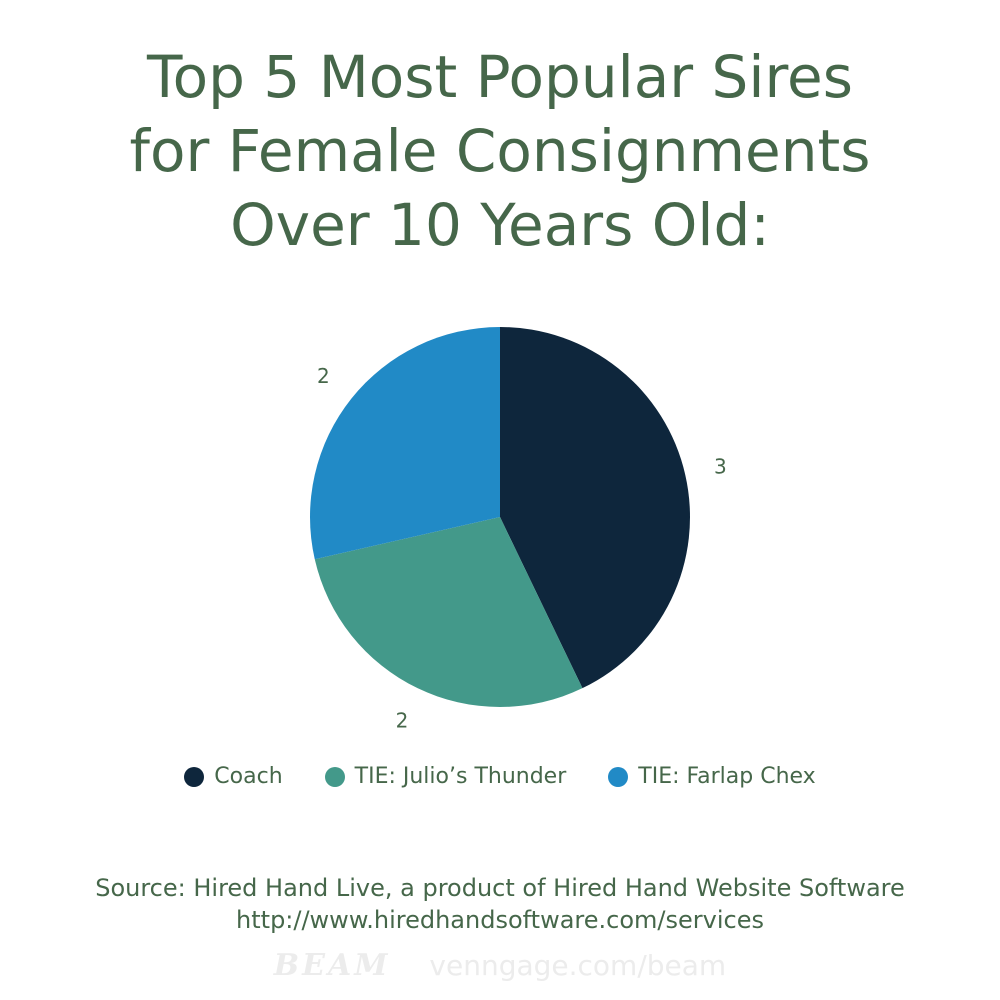  What do you see at coordinates (402, 721) in the screenshot?
I see `pie-data-label-1: 2` at bounding box center [402, 721].